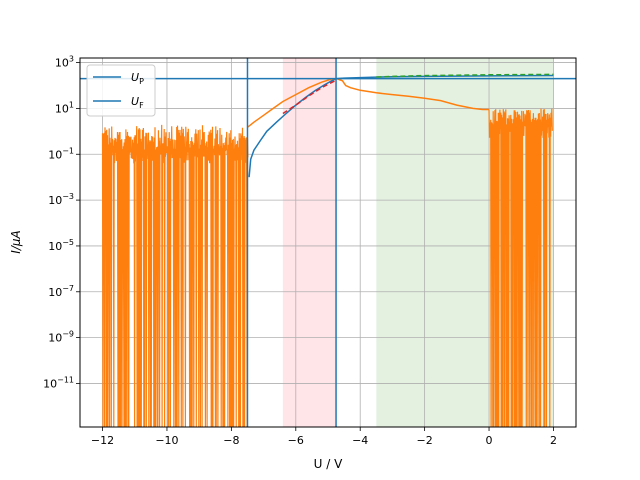 Image resolution: width=640 pixels, height=480 pixels. I want to click on series-0-line, so click(401, 126).